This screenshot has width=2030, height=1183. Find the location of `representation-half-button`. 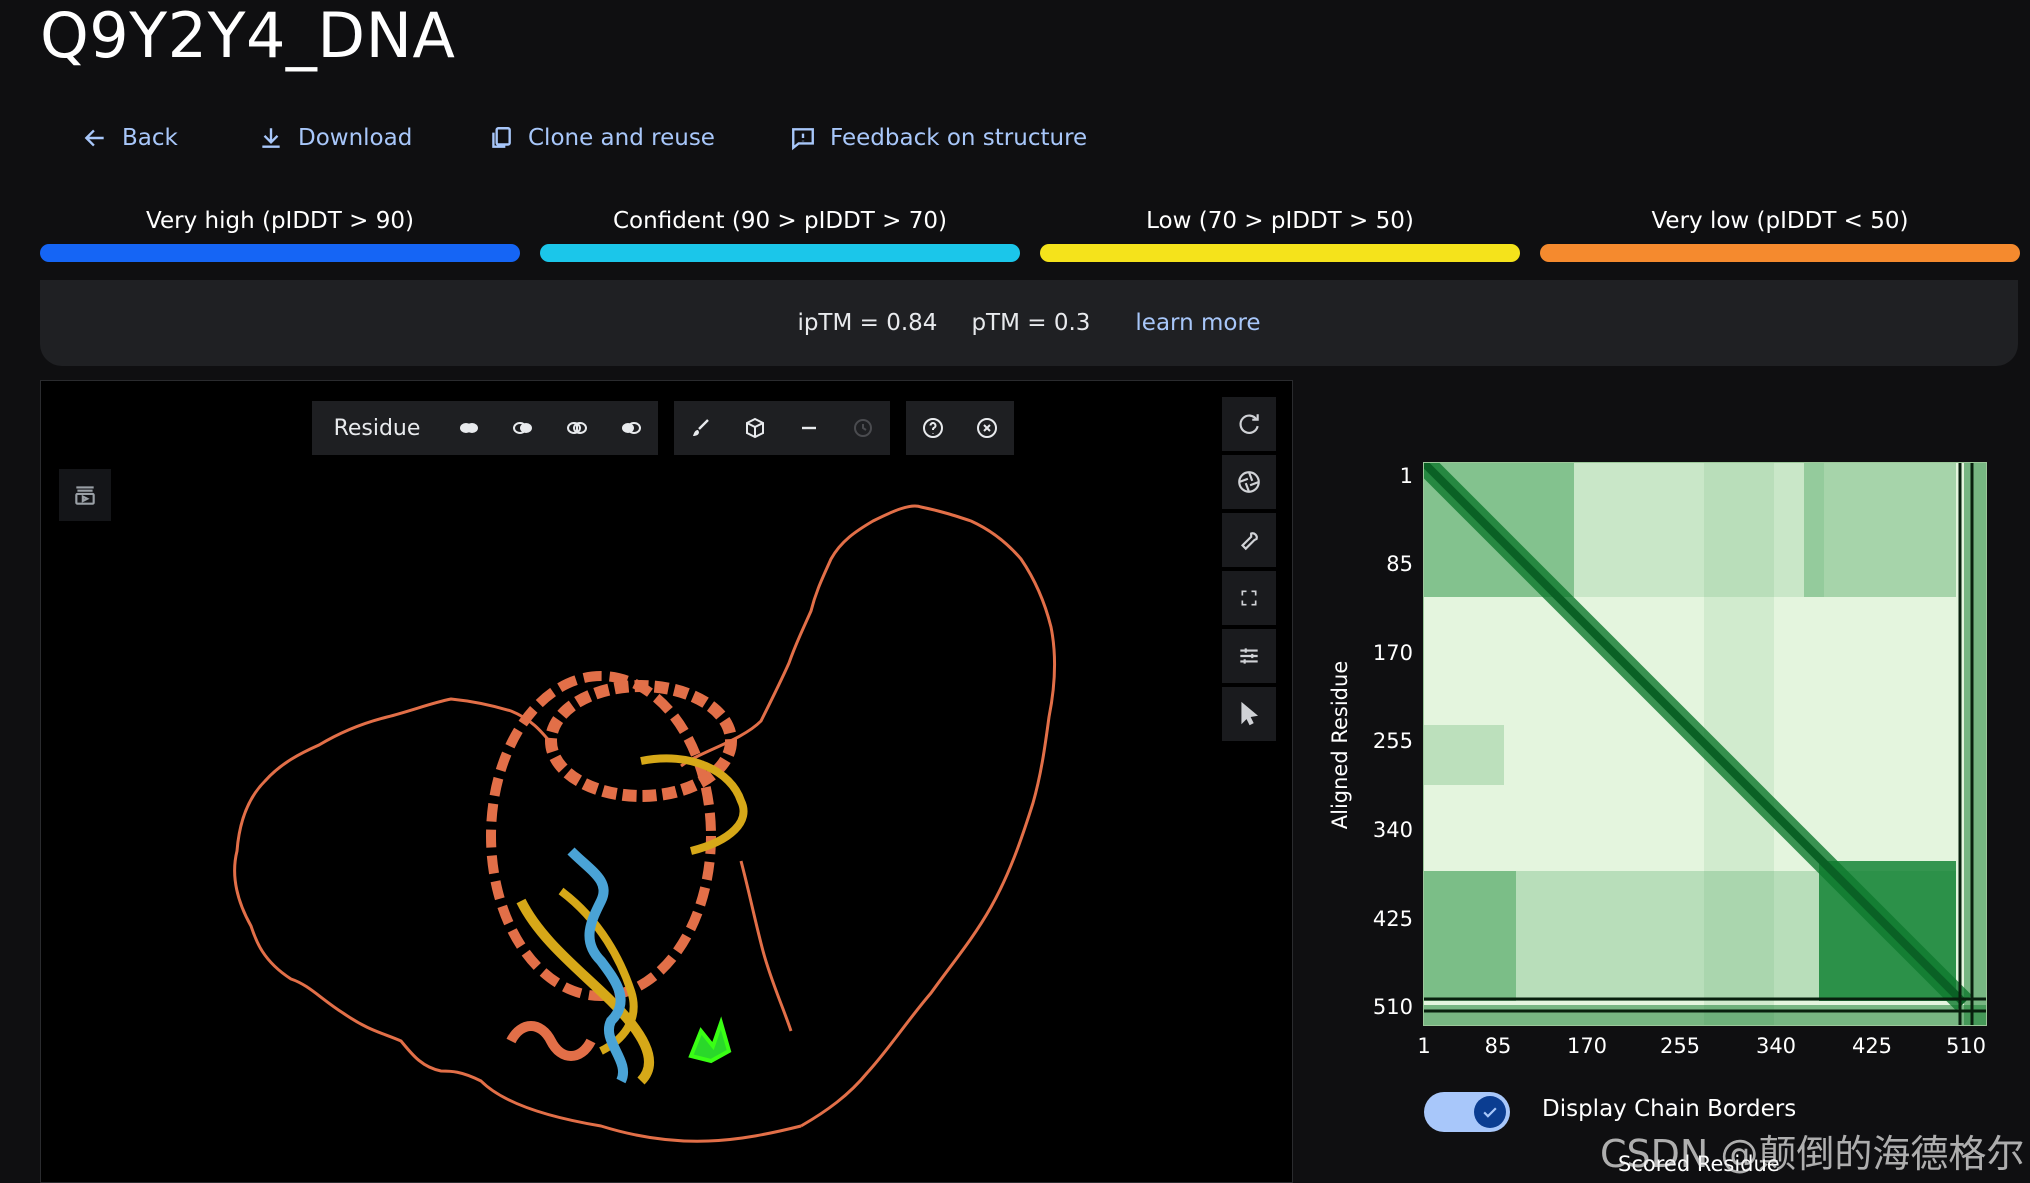

representation-half-button is located at coordinates (523, 428).